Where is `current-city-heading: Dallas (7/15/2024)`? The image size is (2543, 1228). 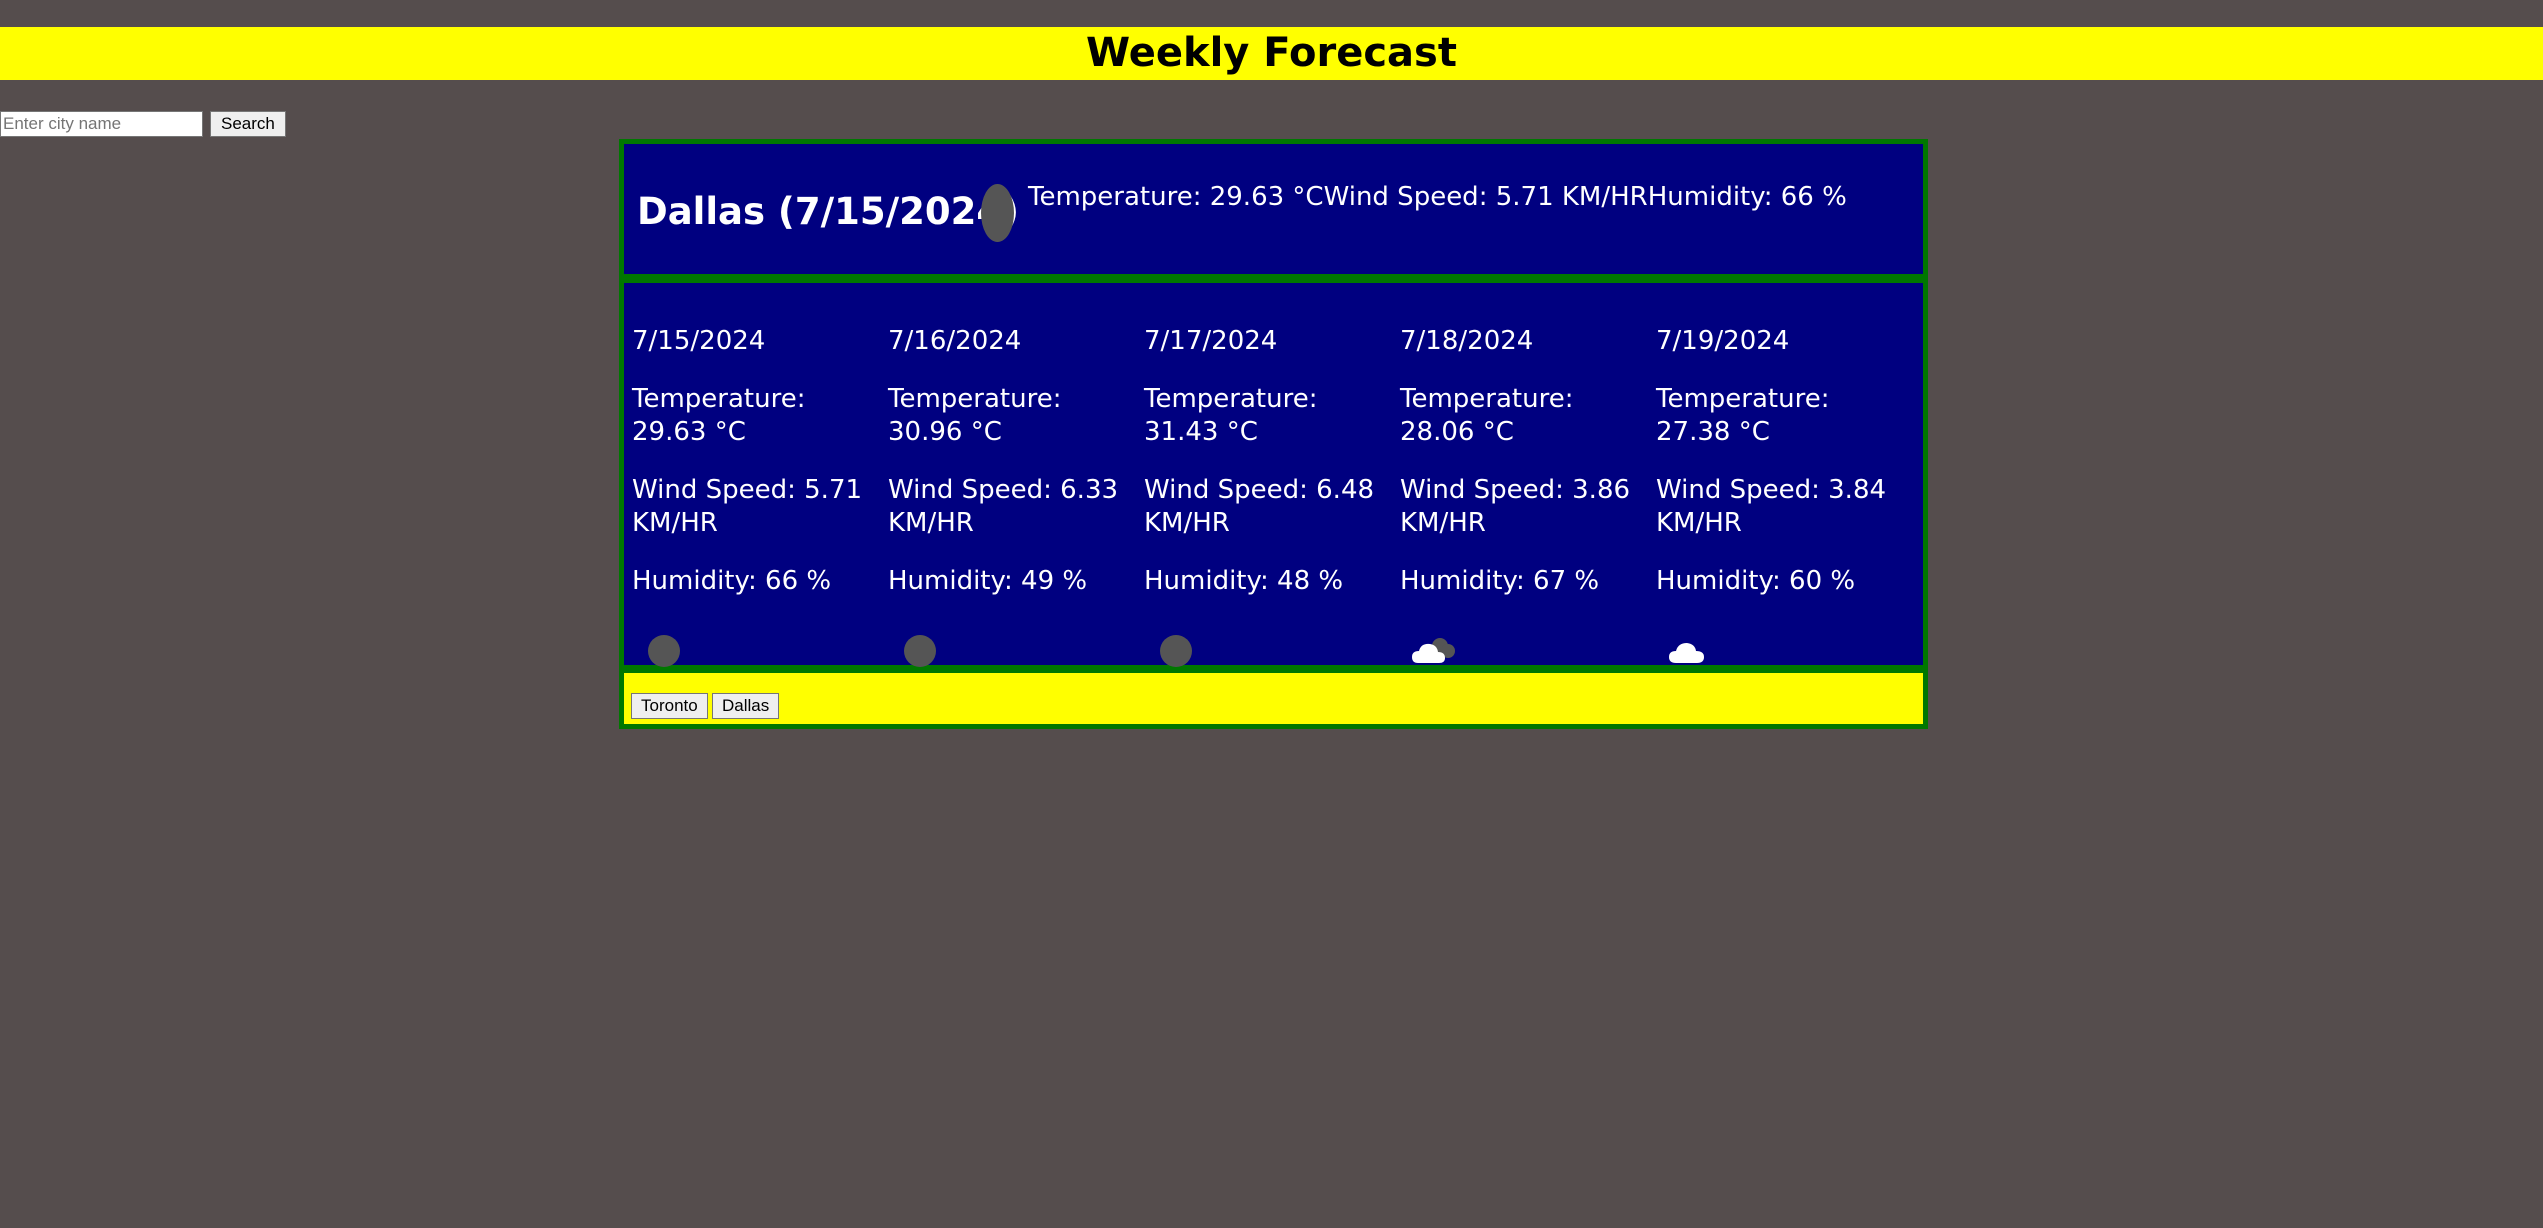 current-city-heading: Dallas (7/15/2024) is located at coordinates (828, 211).